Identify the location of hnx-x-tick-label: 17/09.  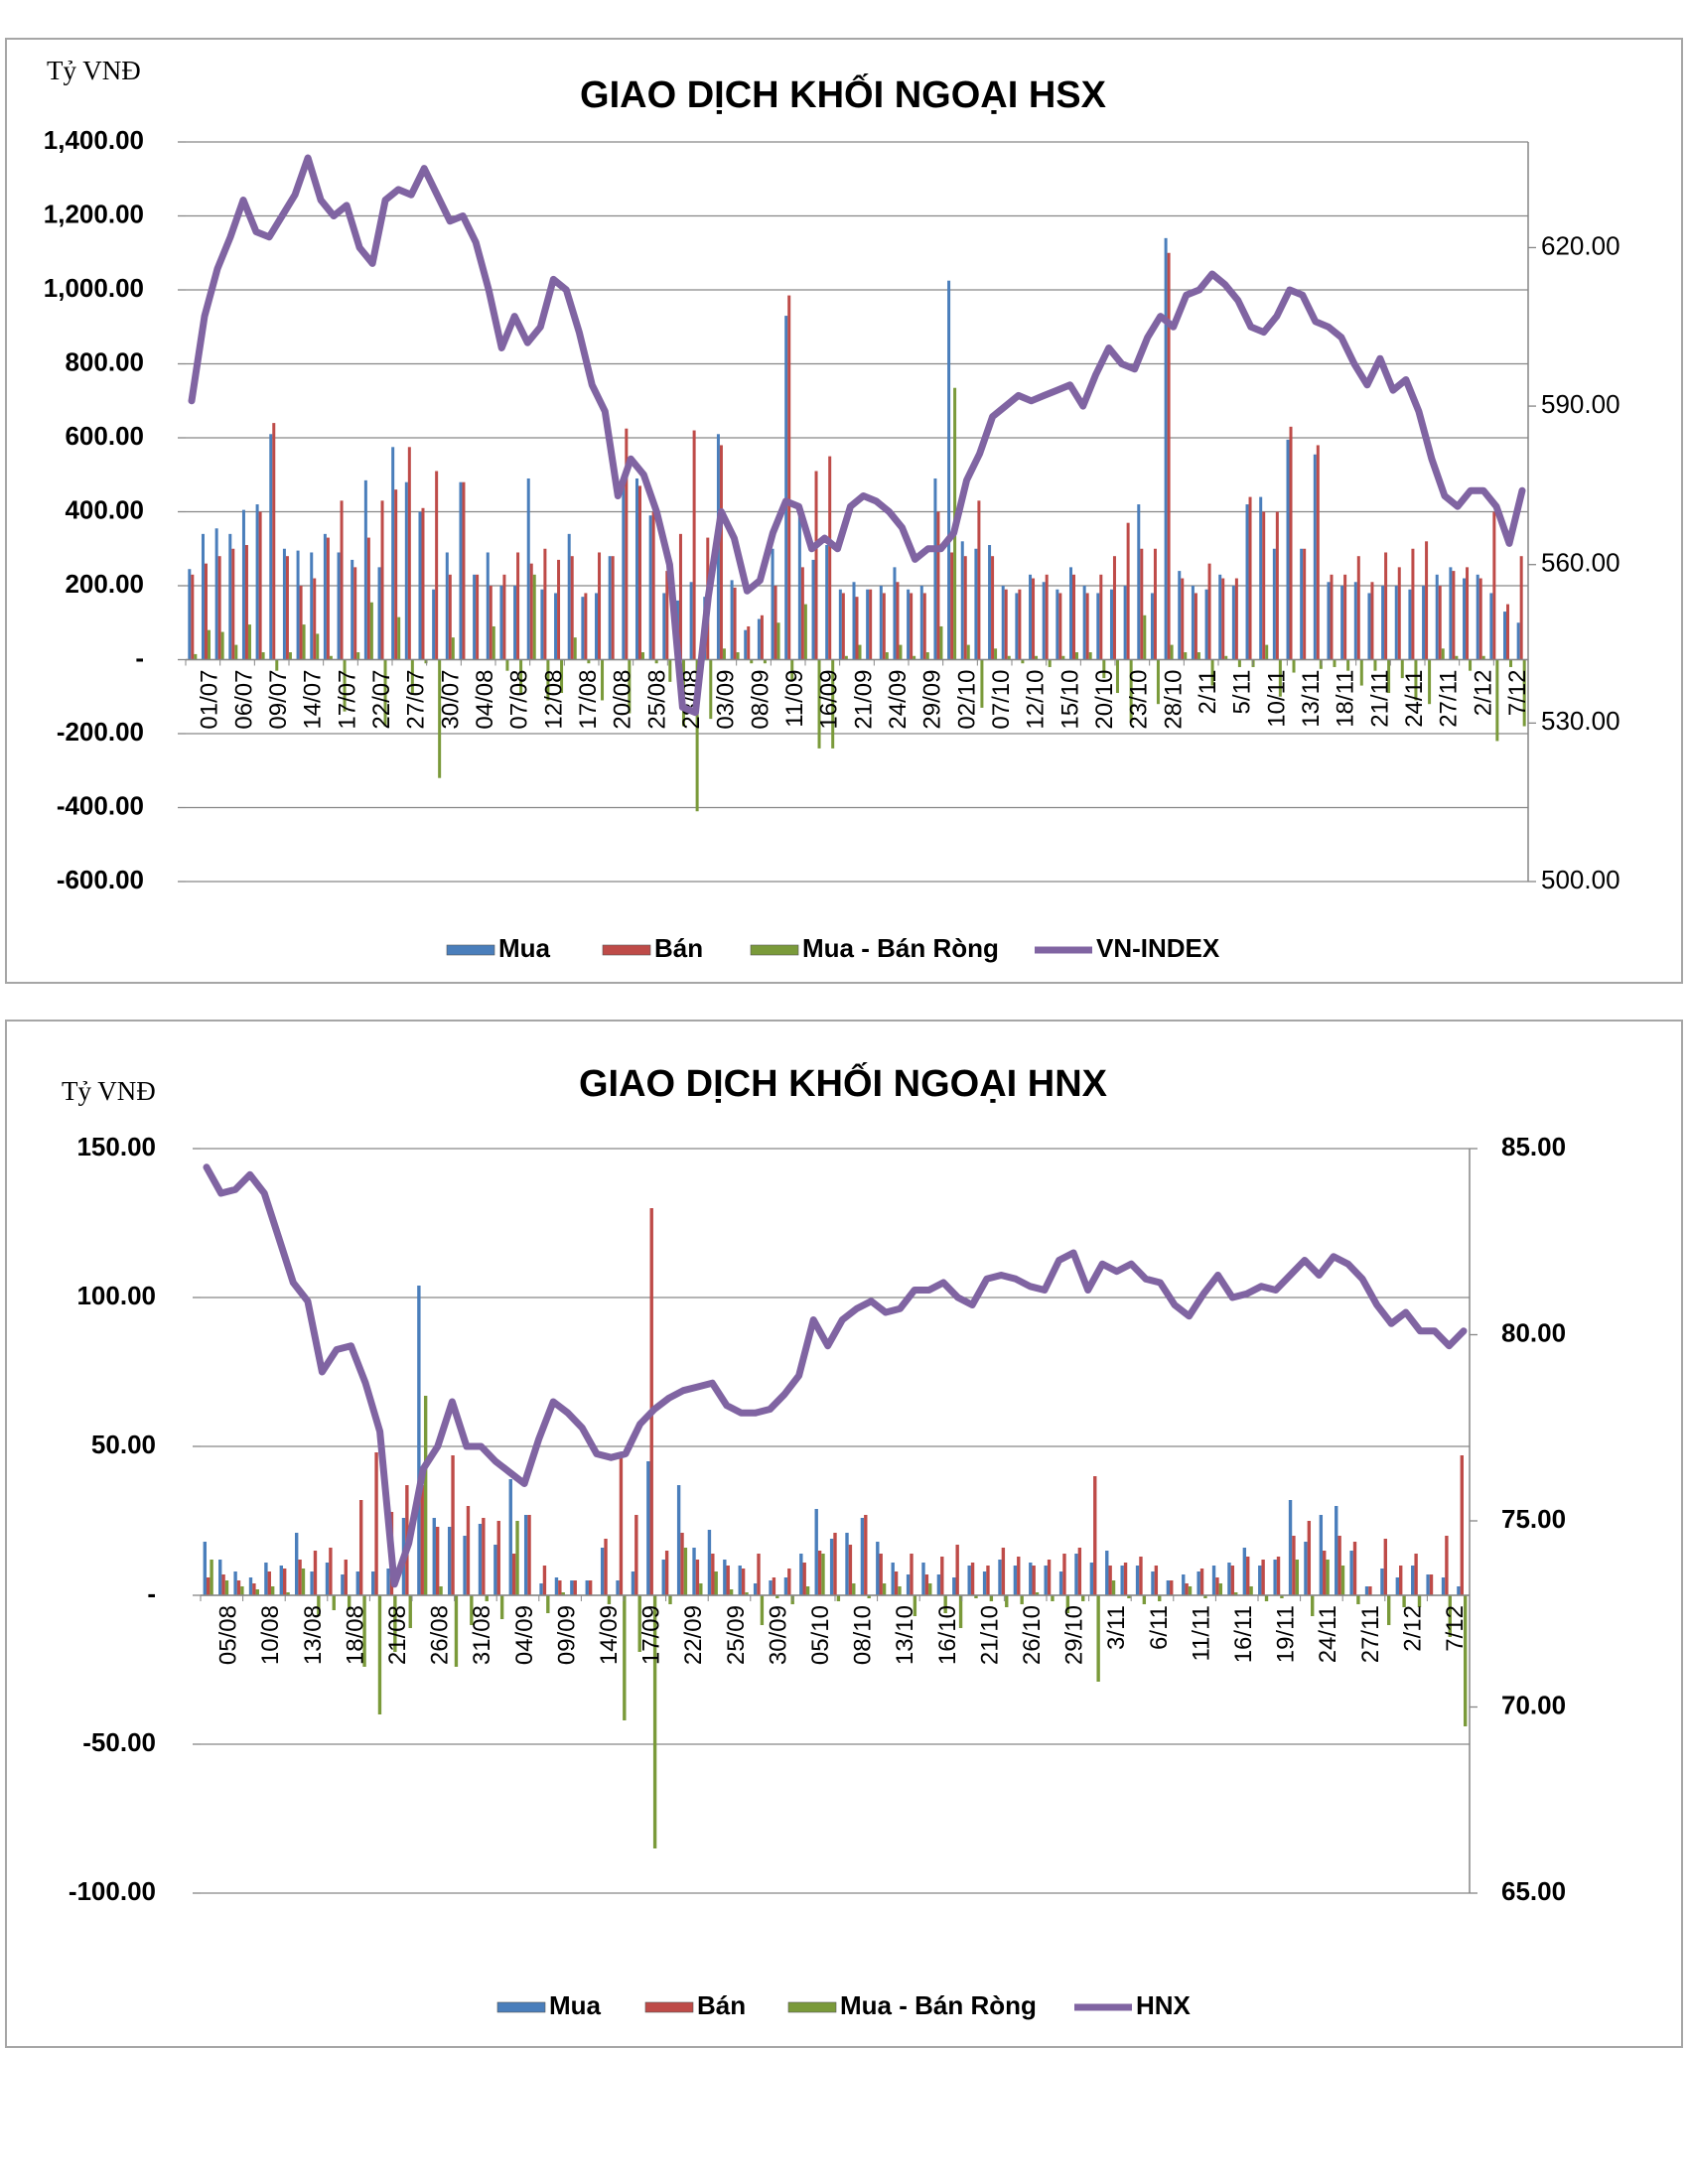
(651, 1635).